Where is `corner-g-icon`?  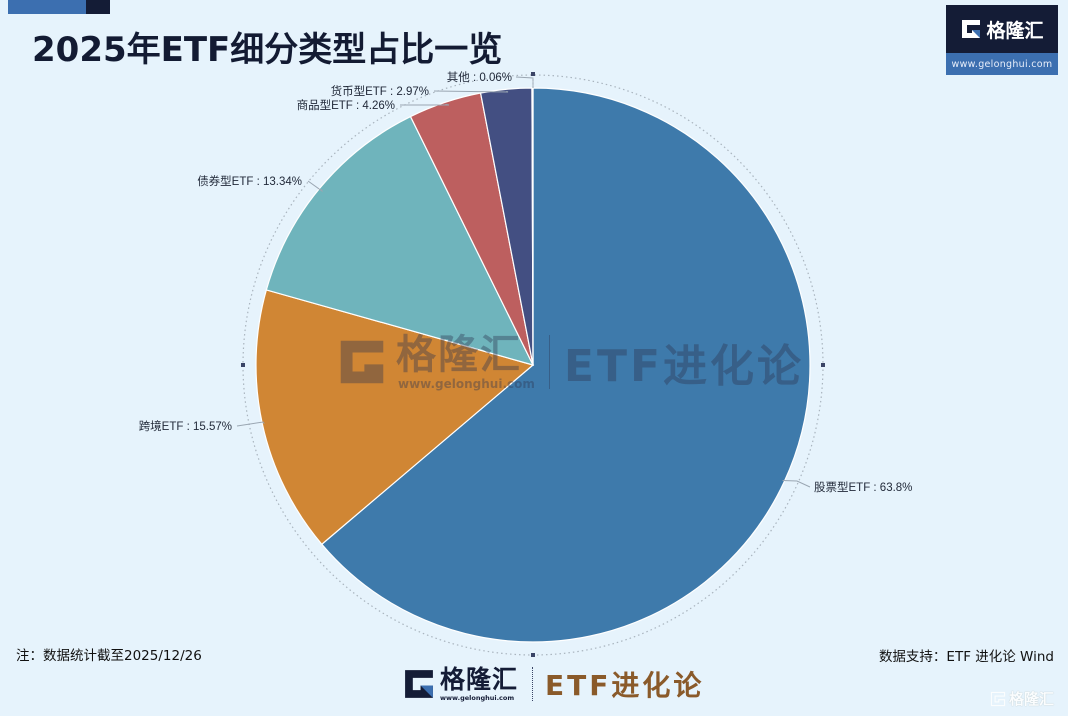 corner-g-icon is located at coordinates (998, 698).